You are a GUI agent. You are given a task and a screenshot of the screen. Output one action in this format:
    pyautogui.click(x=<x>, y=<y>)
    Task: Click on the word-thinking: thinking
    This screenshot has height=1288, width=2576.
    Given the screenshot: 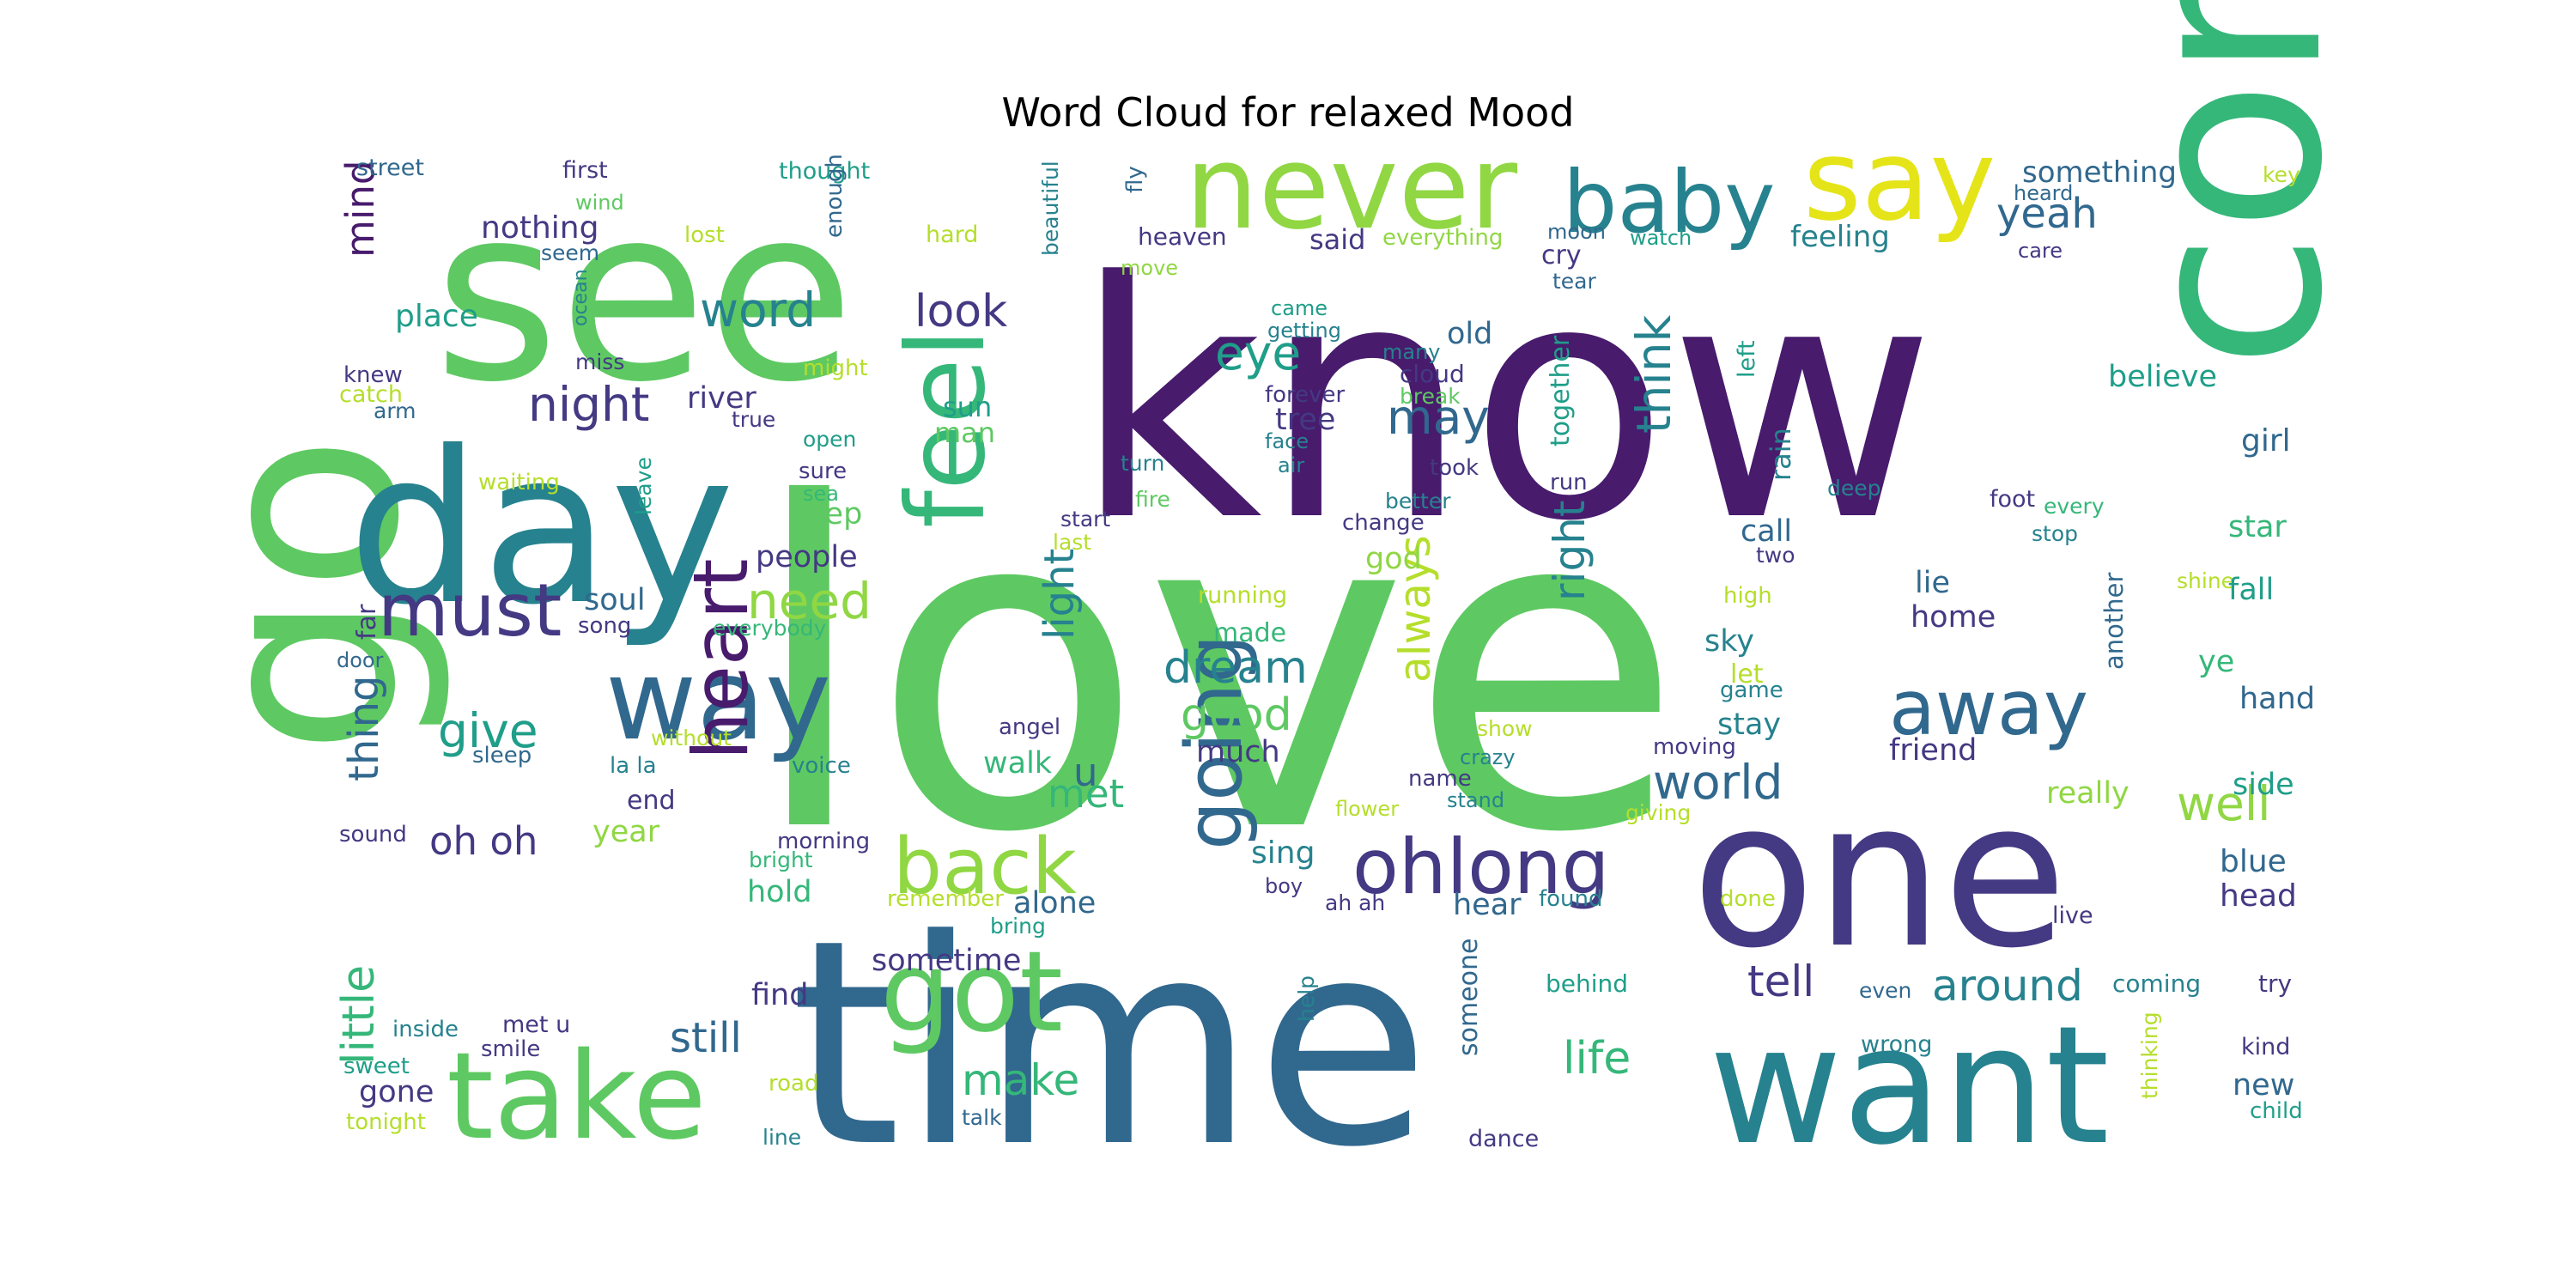 What is the action you would take?
    pyautogui.click(x=2149, y=1056)
    